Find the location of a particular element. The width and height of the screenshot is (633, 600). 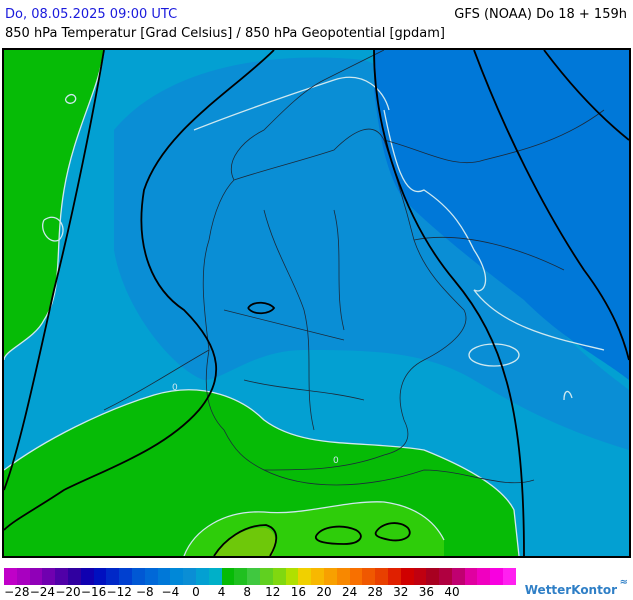

coastline-north is located at coordinates (308, 115).